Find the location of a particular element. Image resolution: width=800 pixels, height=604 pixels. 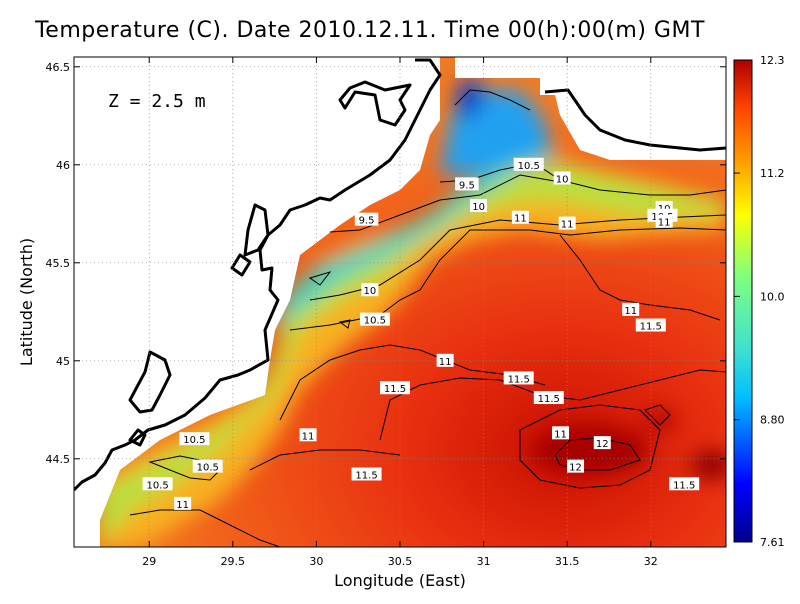

colorbar is located at coordinates (743, 301).